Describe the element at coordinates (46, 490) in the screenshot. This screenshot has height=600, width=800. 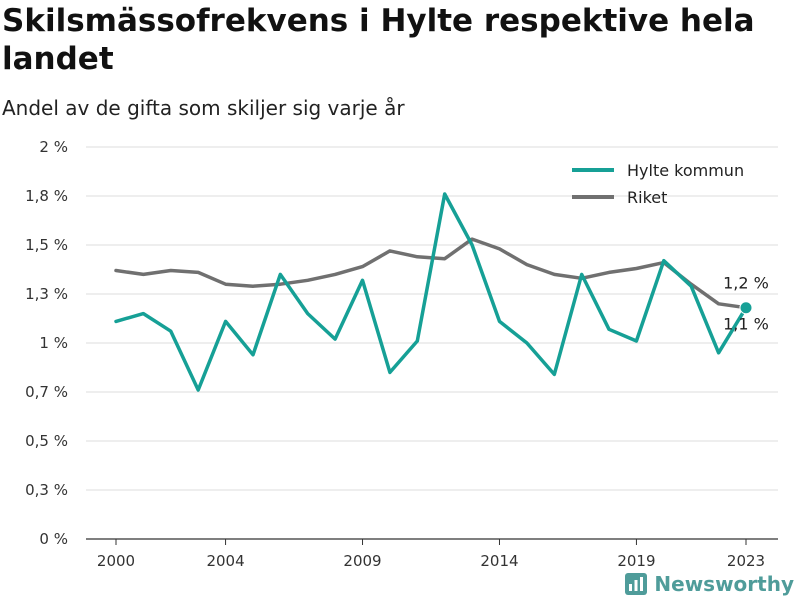
I see `y-tick-label: 0,3 %` at that location.